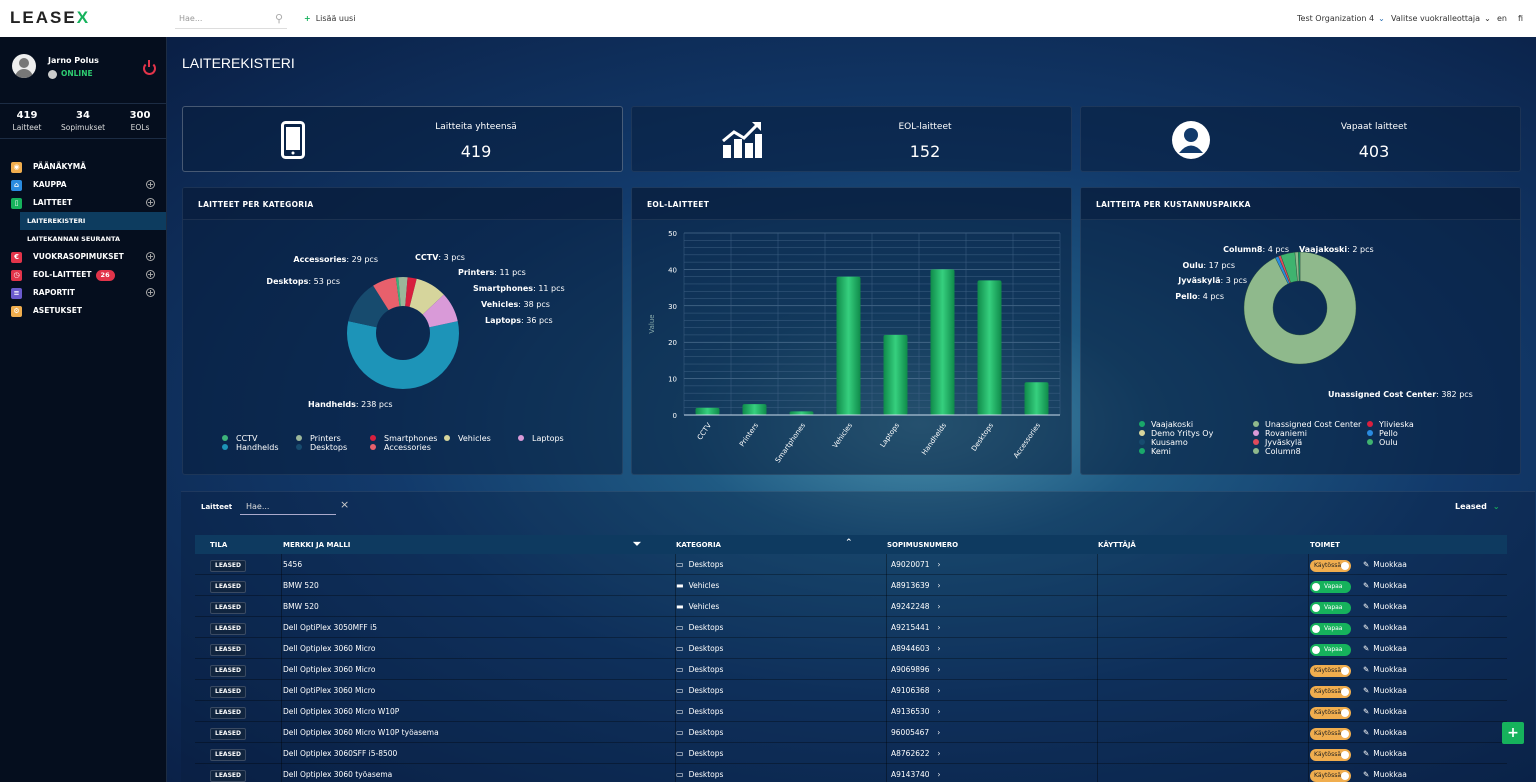  I want to click on kpi-value: 419, so click(476, 151).